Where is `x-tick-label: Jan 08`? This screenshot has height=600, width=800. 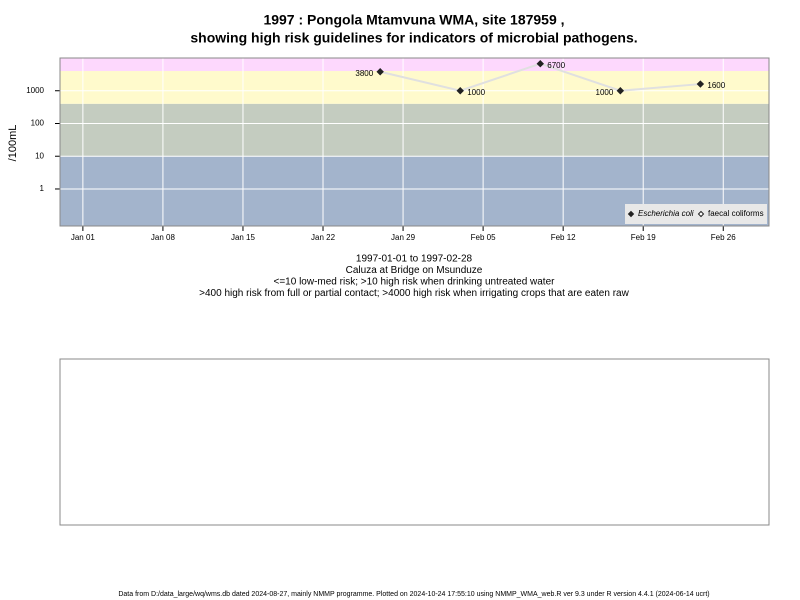
x-tick-label: Jan 08 is located at coordinates (163, 237).